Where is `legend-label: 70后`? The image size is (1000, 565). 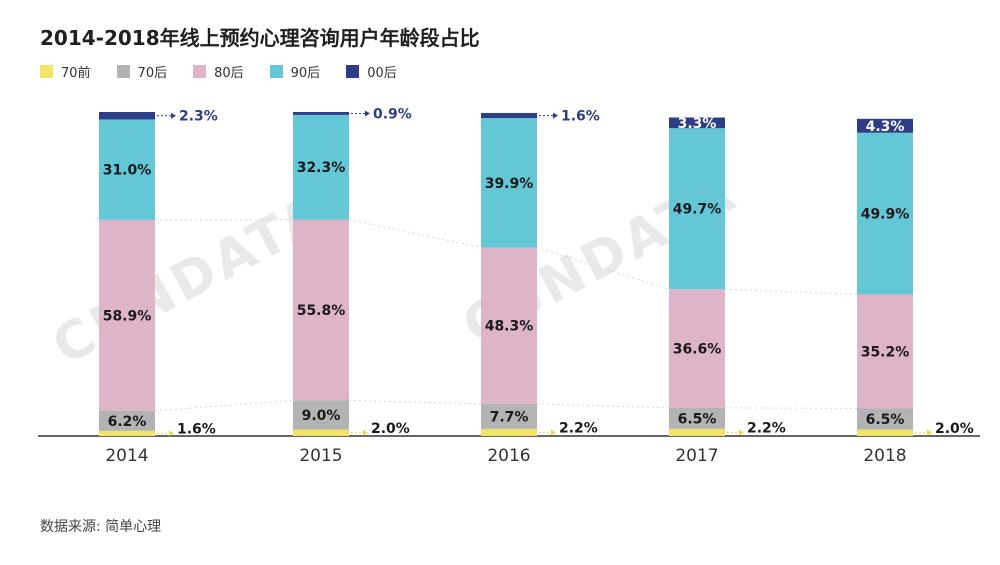 legend-label: 70后 is located at coordinates (152, 73).